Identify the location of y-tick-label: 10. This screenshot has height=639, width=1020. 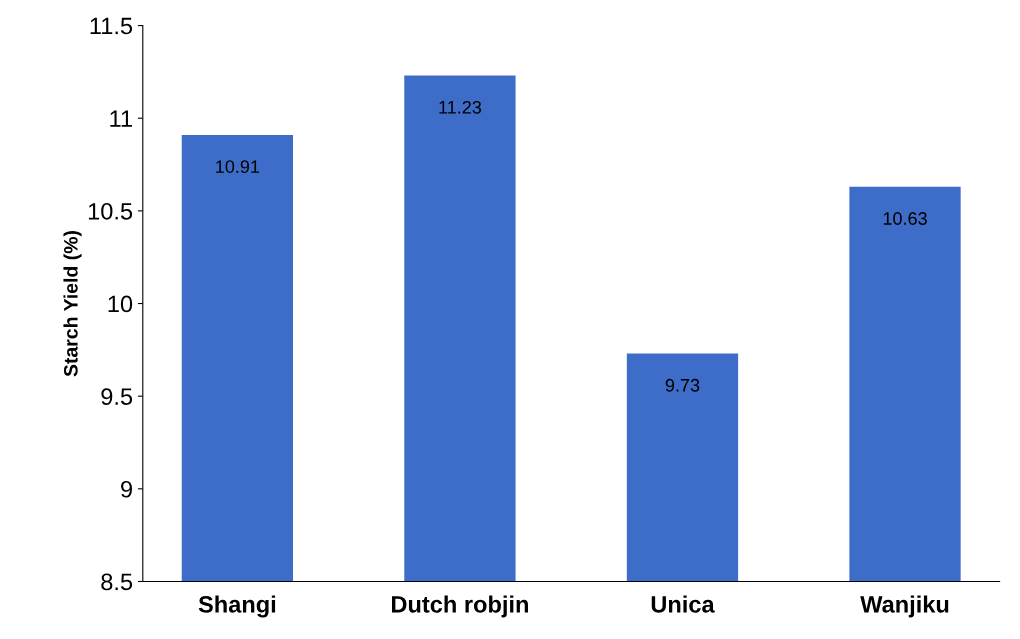
(120, 304).